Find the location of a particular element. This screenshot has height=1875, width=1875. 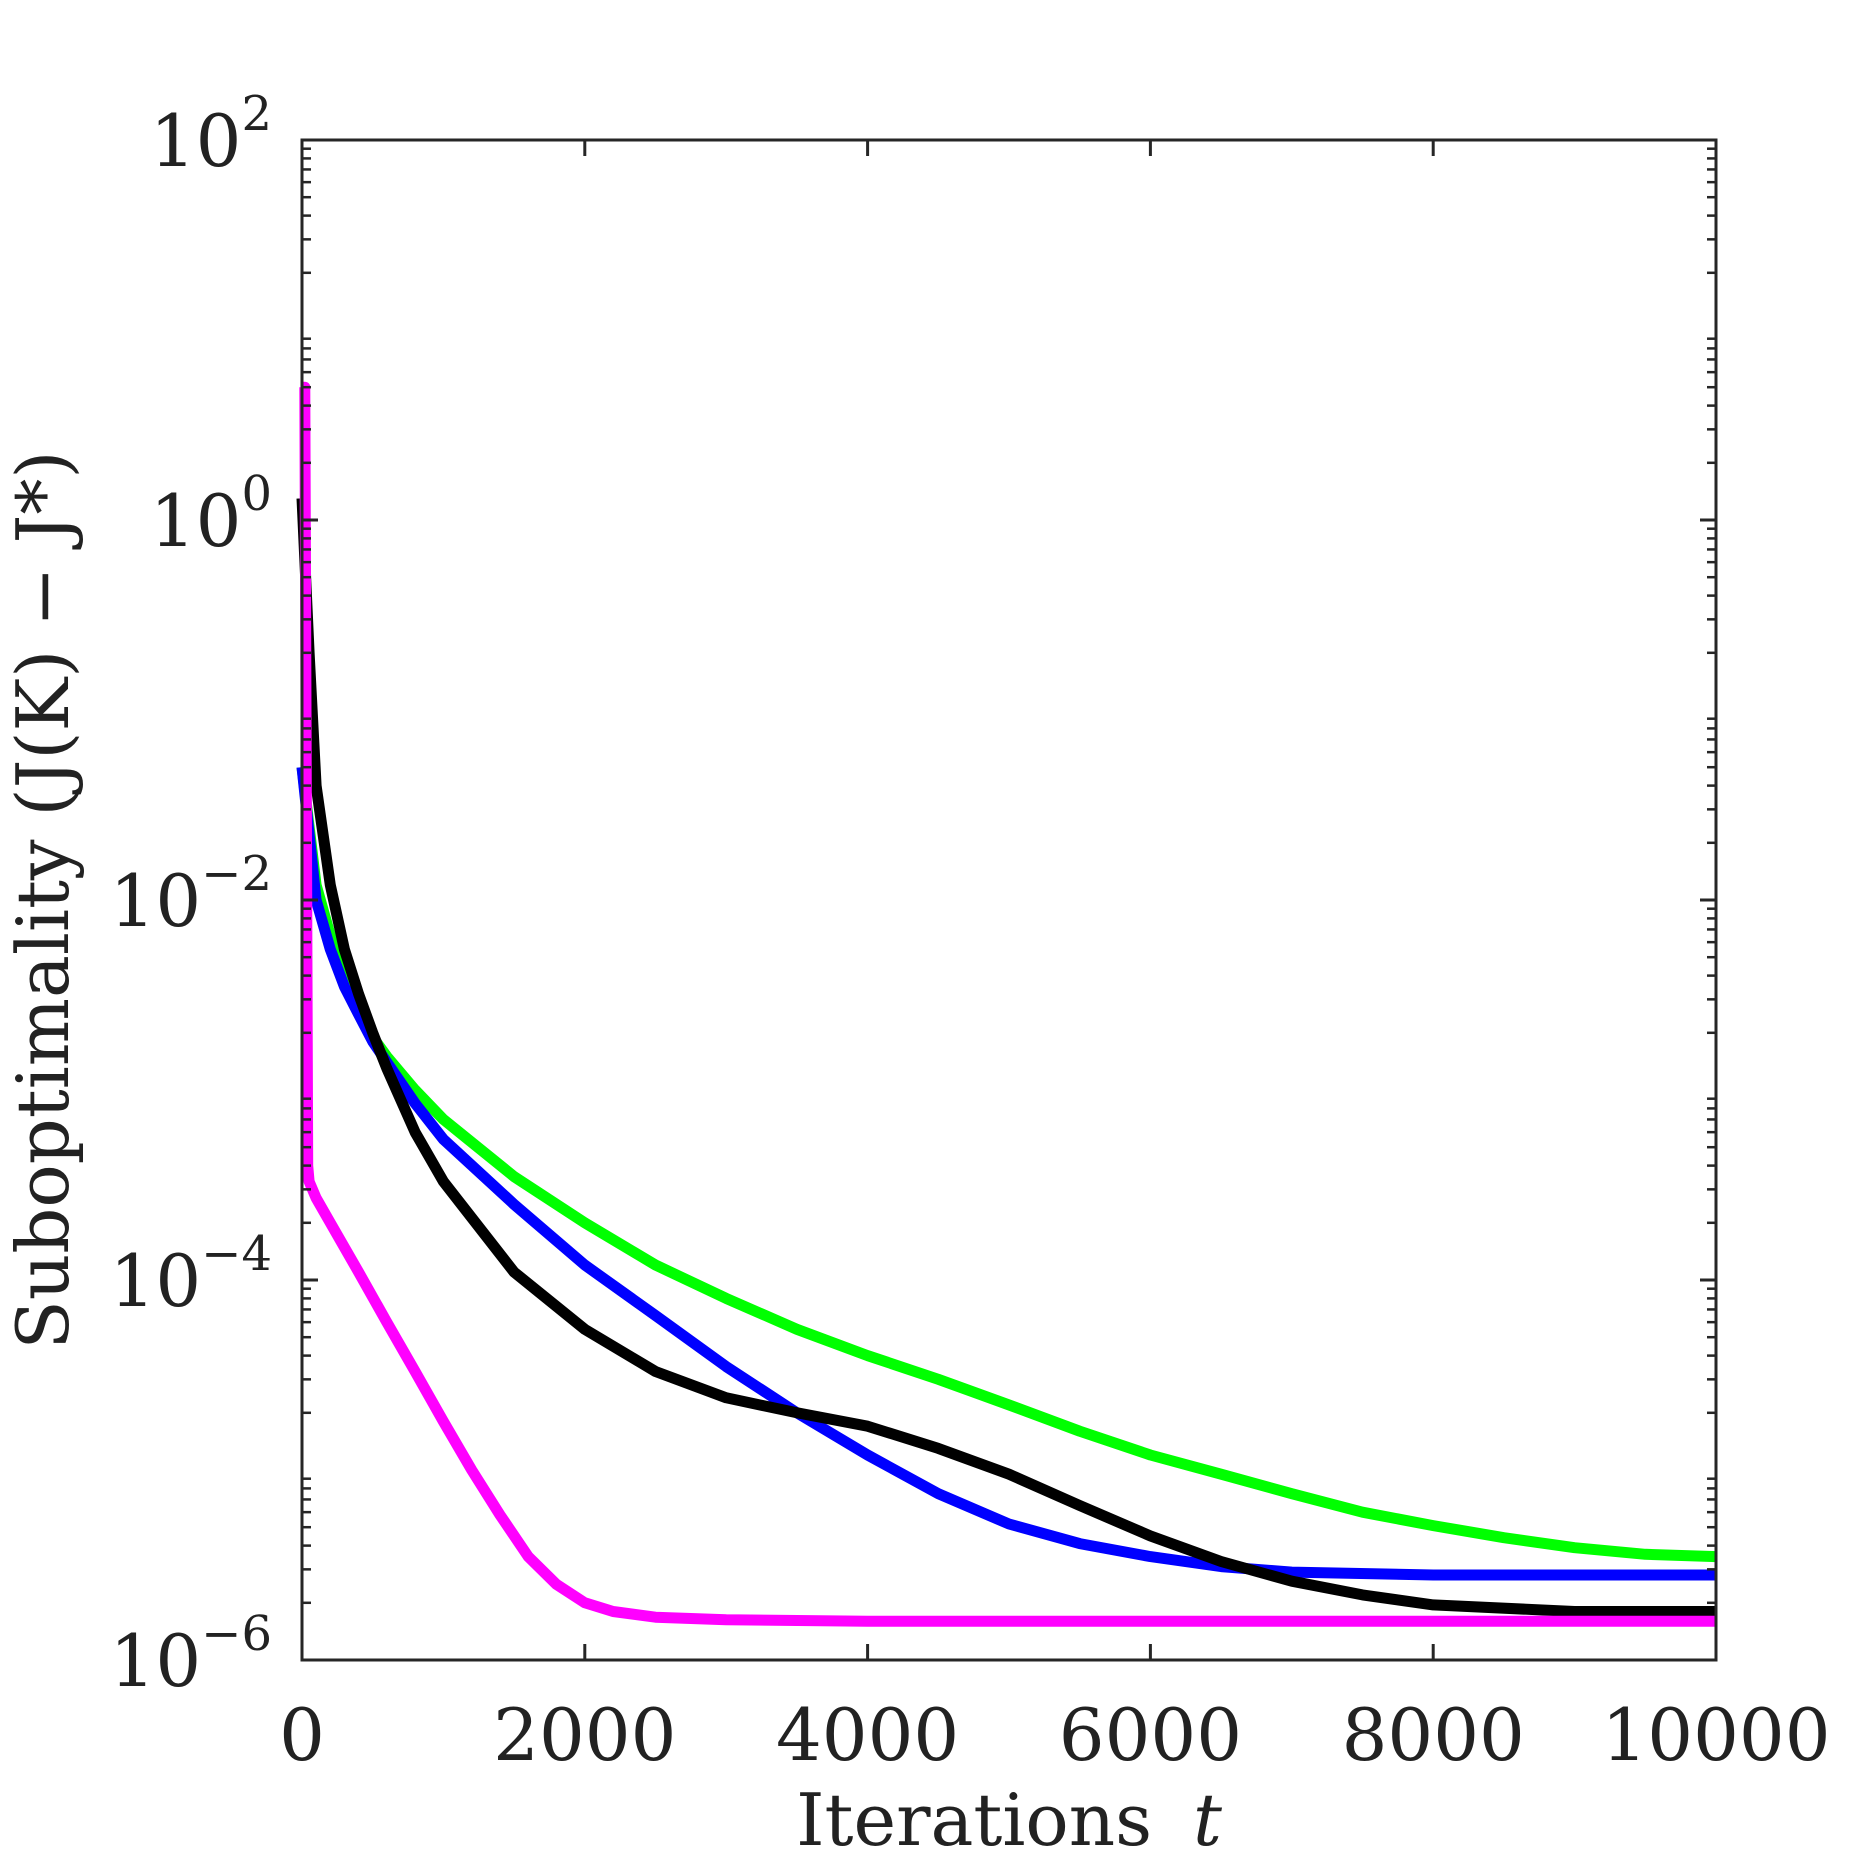

y-tick-label: 10⁻² is located at coordinates (191, 894).